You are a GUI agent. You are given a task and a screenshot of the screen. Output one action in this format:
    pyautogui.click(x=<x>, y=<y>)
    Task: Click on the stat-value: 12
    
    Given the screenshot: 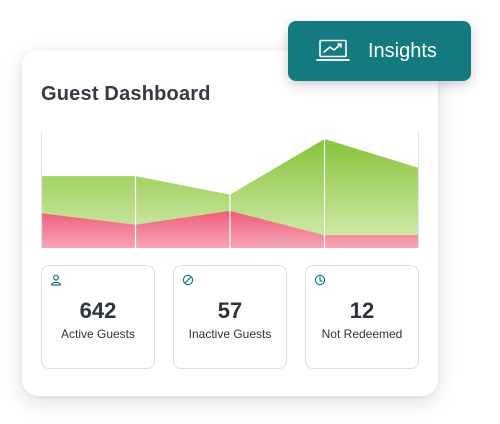 What is the action you would take?
    pyautogui.click(x=362, y=310)
    